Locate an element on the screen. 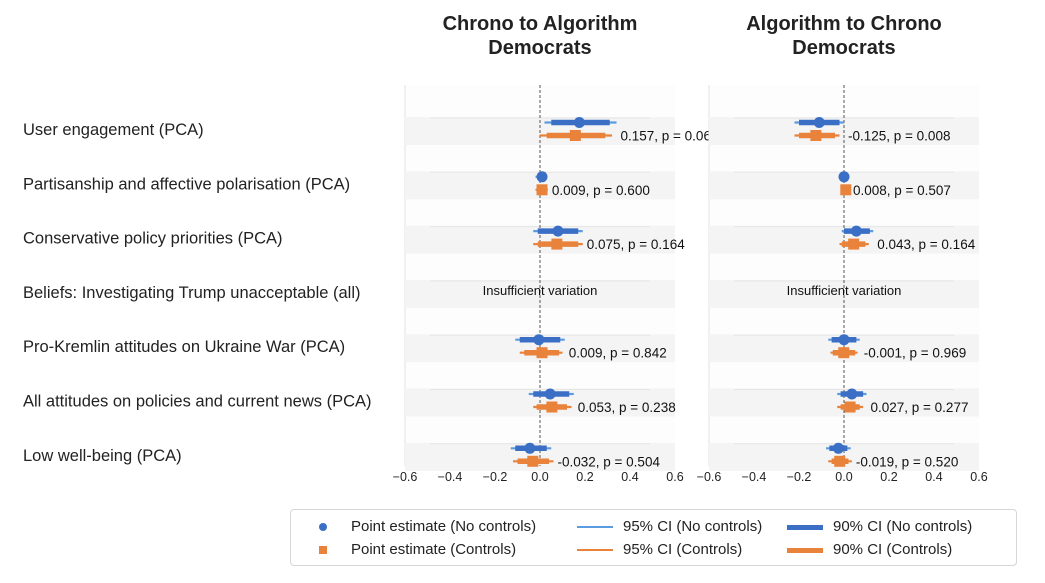 The image size is (1045, 583). legend-label: 90% CI (Controls) is located at coordinates (893, 549).